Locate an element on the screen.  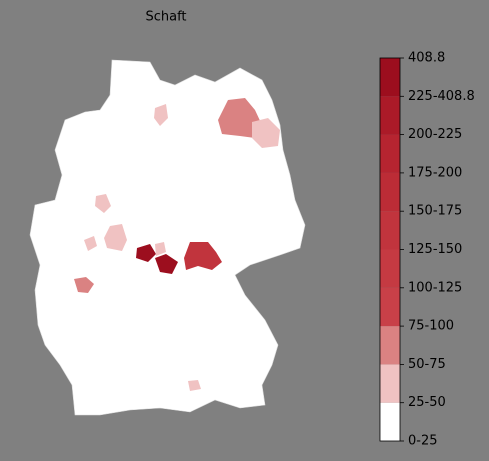
legend-label: 75-100 is located at coordinates (431, 326).